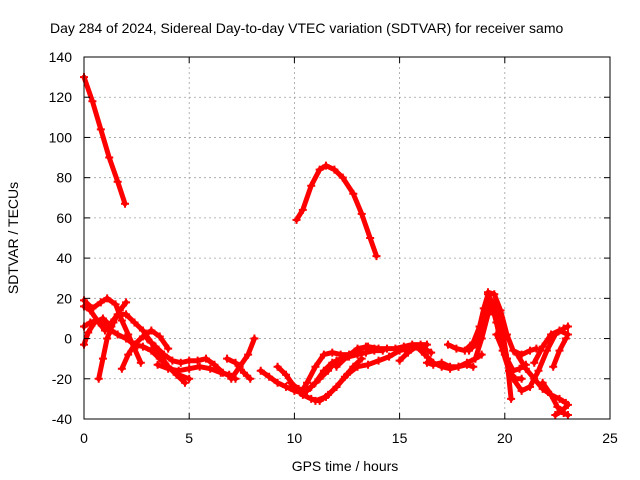 This screenshot has width=640, height=480. Describe the element at coordinates (189, 438) in the screenshot. I see `x-tick-label: 5` at that location.